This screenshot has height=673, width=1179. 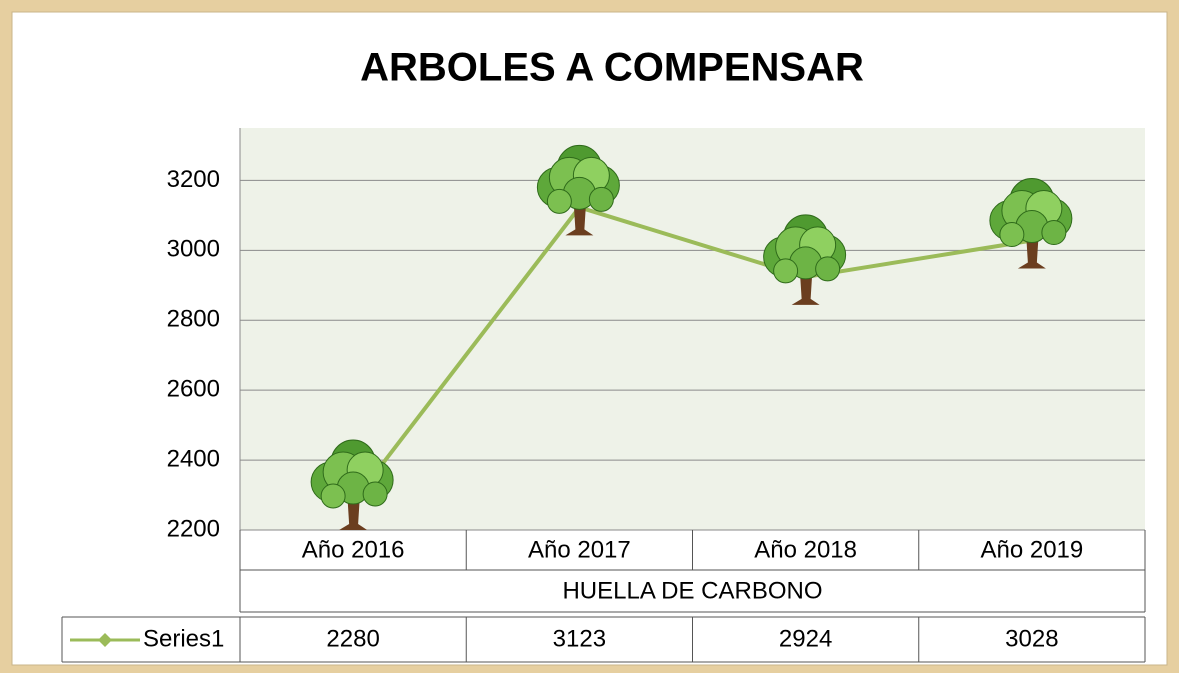 I want to click on y-tick-label: 2800, so click(x=193, y=319).